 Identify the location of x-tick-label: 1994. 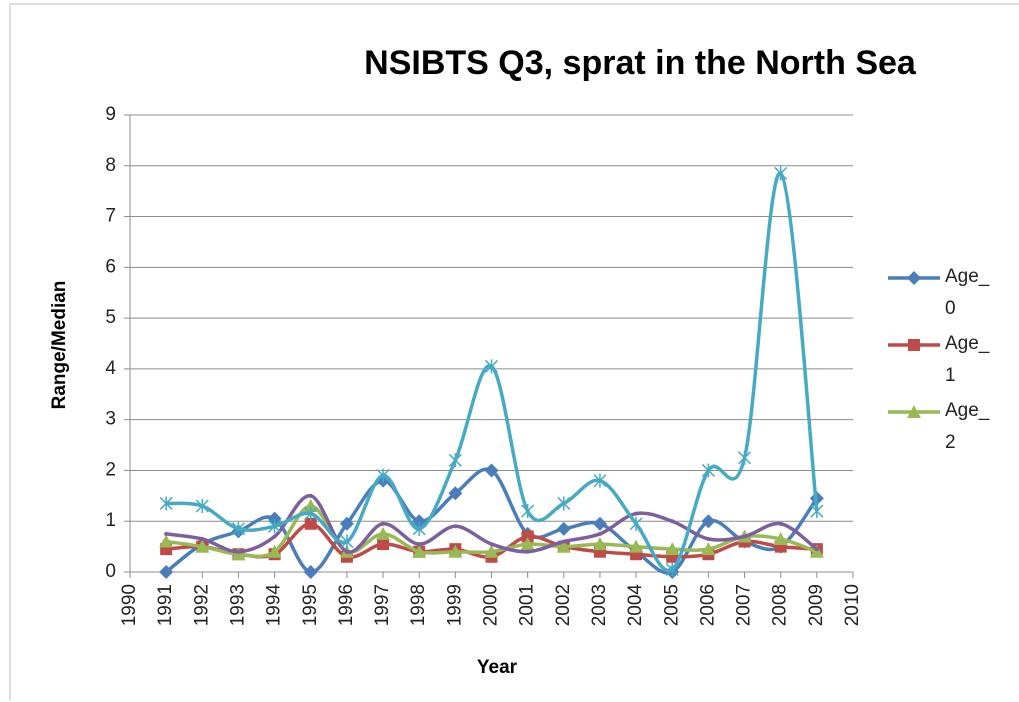
(274, 605).